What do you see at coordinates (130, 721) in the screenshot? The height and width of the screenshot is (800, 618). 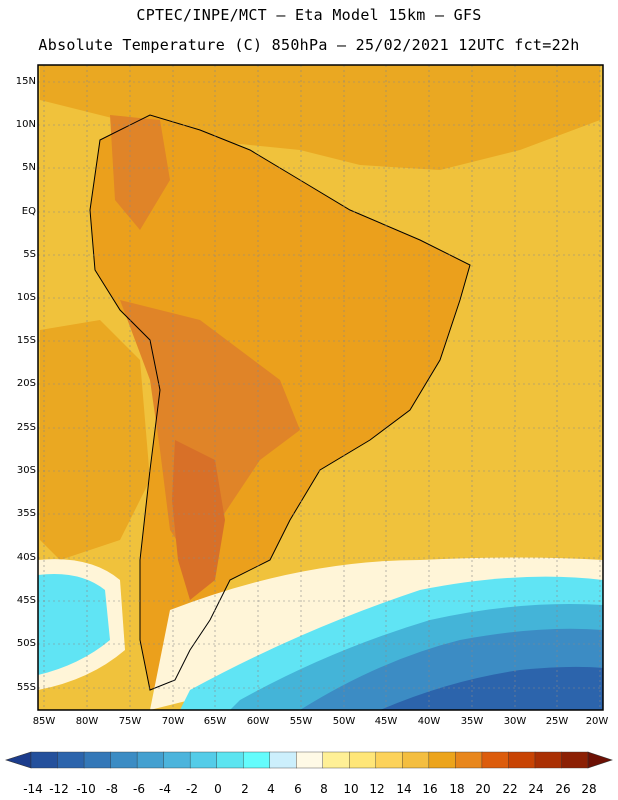 I see `lon-label: 75W` at bounding box center [130, 721].